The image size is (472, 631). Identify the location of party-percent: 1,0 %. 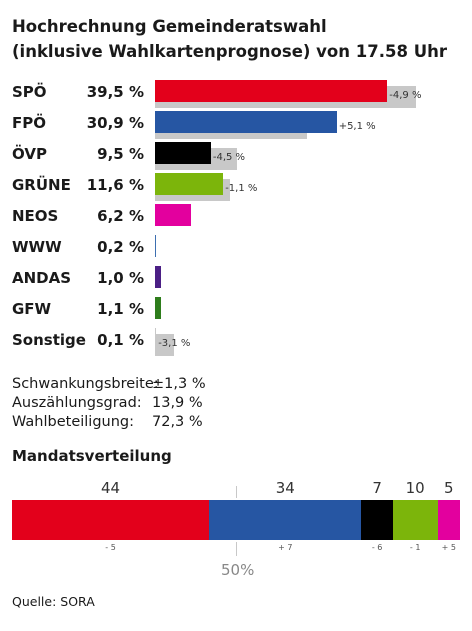
(120, 278).